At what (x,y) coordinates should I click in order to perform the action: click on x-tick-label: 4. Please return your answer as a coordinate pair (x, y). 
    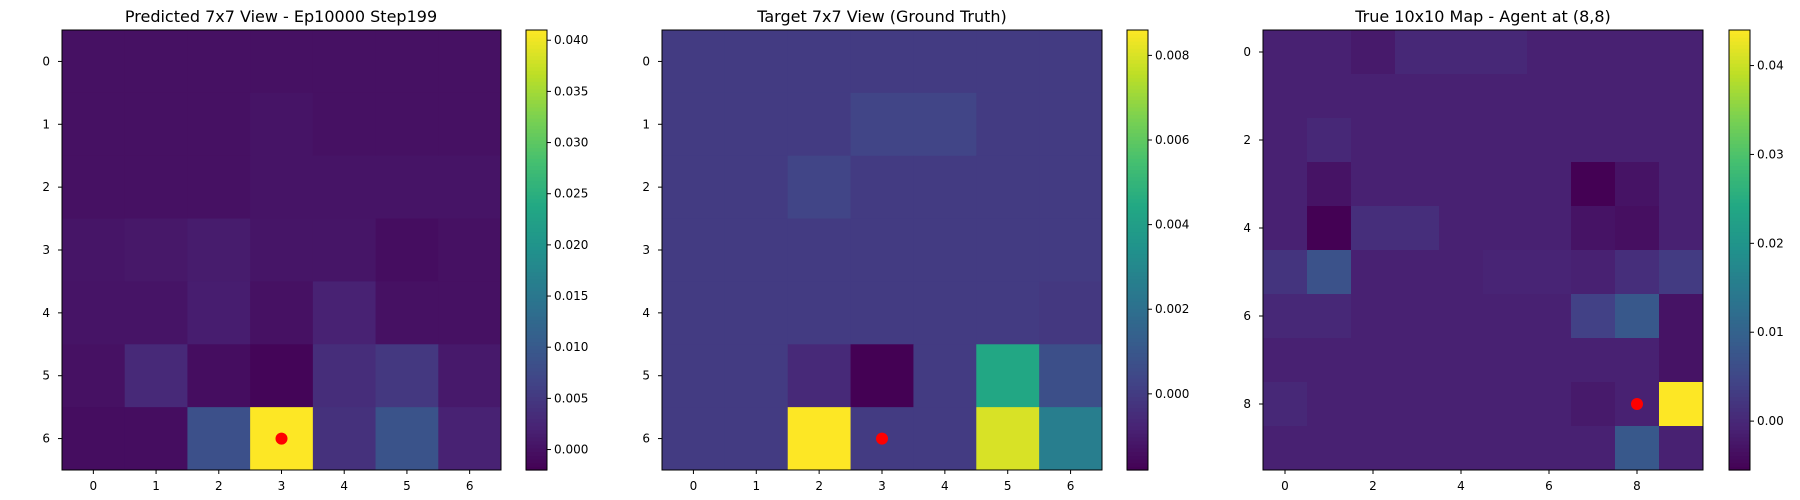
    Looking at the image, I should click on (1461, 486).